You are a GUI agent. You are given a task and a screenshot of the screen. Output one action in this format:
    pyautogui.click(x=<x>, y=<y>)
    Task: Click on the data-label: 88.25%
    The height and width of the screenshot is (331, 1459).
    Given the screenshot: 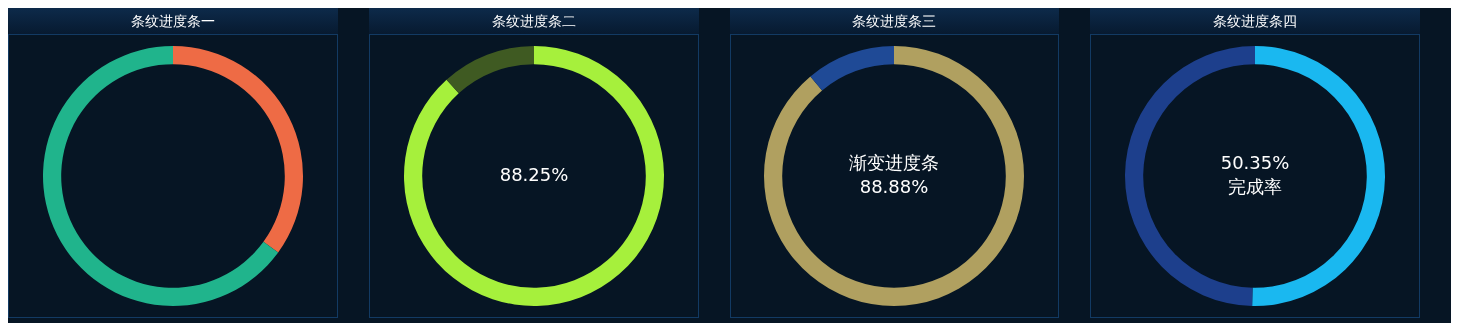 What is the action you would take?
    pyautogui.click(x=533, y=174)
    